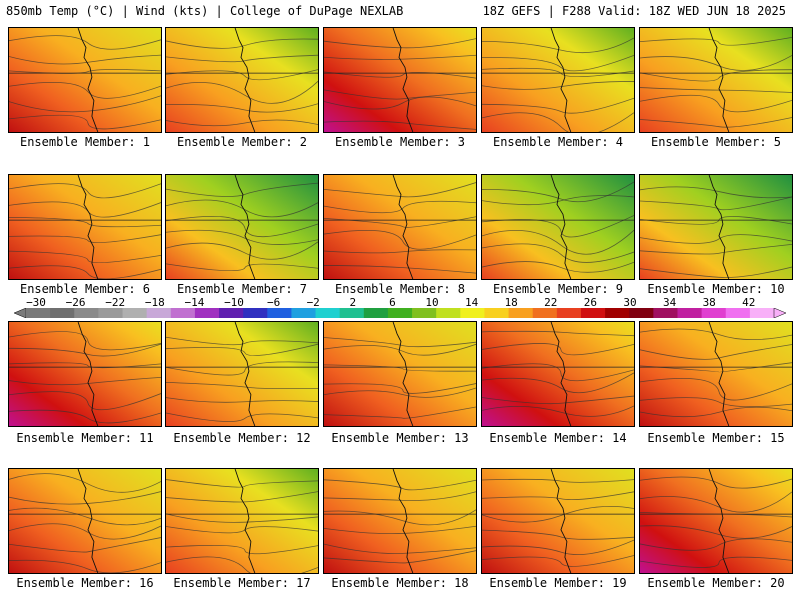  I want to click on member-label: Ensemble Member: 16, so click(85, 583).